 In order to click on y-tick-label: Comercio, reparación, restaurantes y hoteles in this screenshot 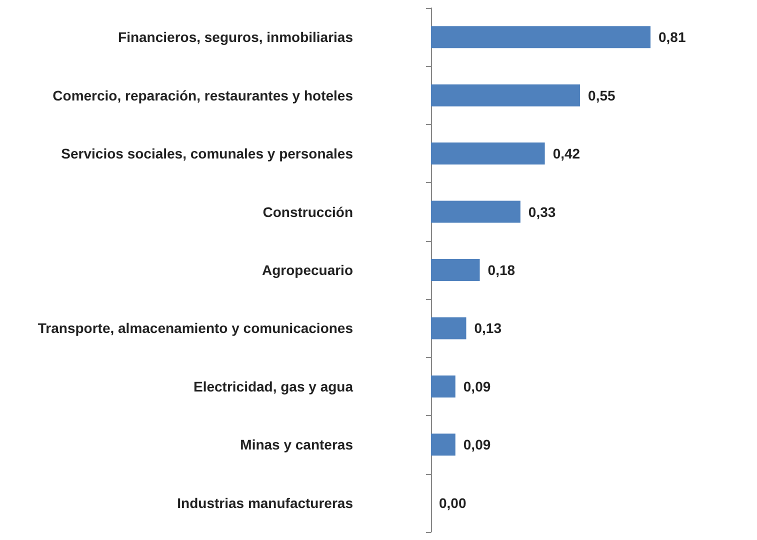, I will do `click(203, 95)`.